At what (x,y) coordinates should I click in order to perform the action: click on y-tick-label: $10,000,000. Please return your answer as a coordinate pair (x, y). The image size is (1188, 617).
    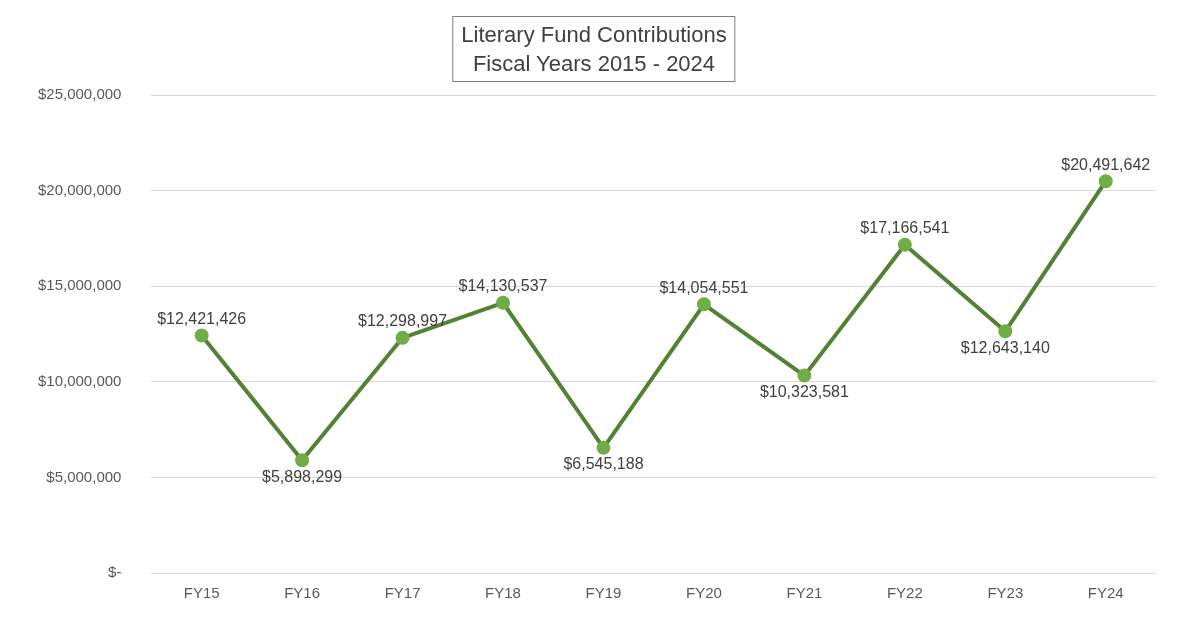
    Looking at the image, I should click on (79, 380).